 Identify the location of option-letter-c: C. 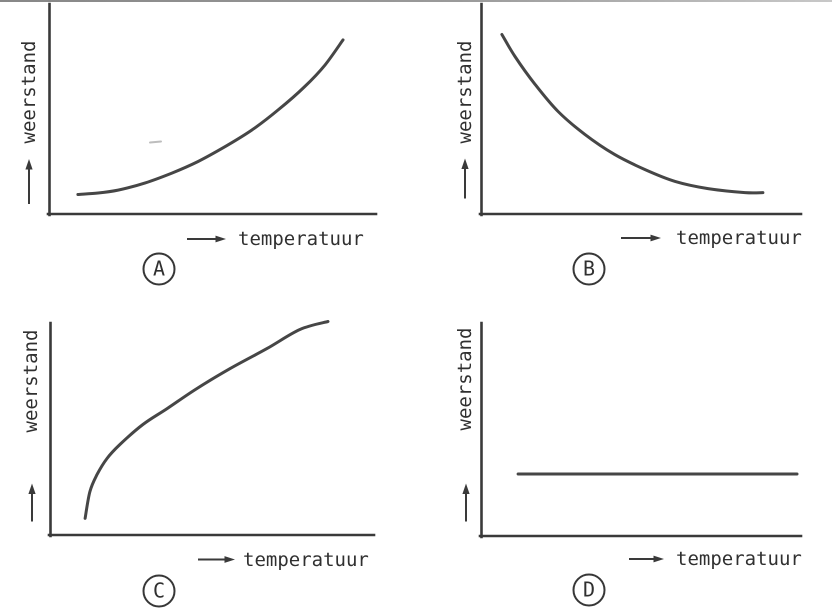
(159, 590).